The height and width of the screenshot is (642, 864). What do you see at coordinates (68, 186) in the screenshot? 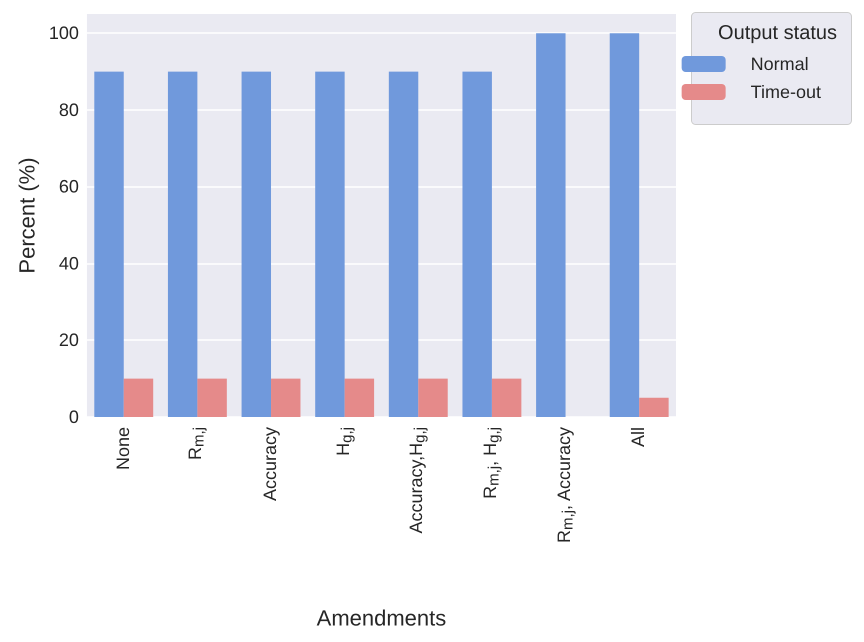
I see `y-tick-label: 60` at bounding box center [68, 186].